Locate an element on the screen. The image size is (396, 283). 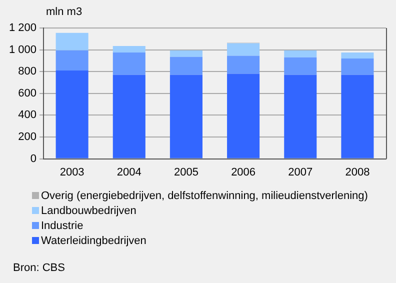
y-tick-label: 1 000 is located at coordinates (22, 50).